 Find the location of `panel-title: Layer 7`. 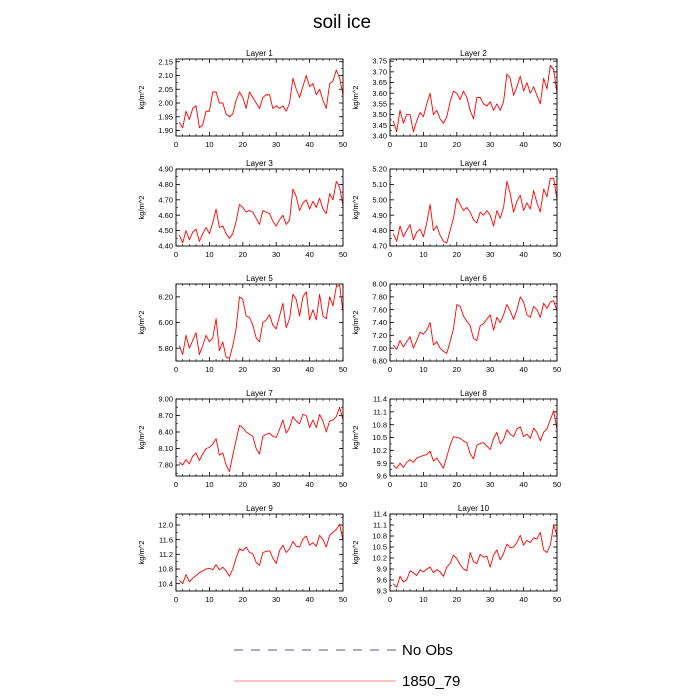

panel-title: Layer 7 is located at coordinates (259, 393).